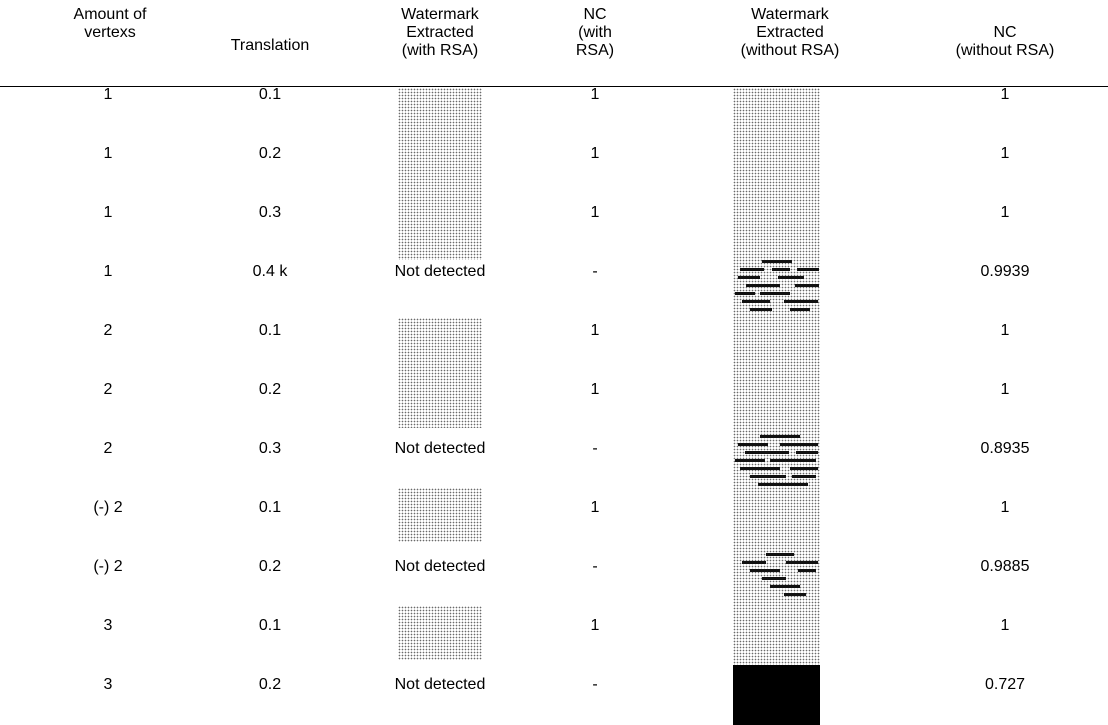  Describe the element at coordinates (110, 23) in the screenshot. I see `header-amount-of-vertexs: Amount of vertexs` at that location.